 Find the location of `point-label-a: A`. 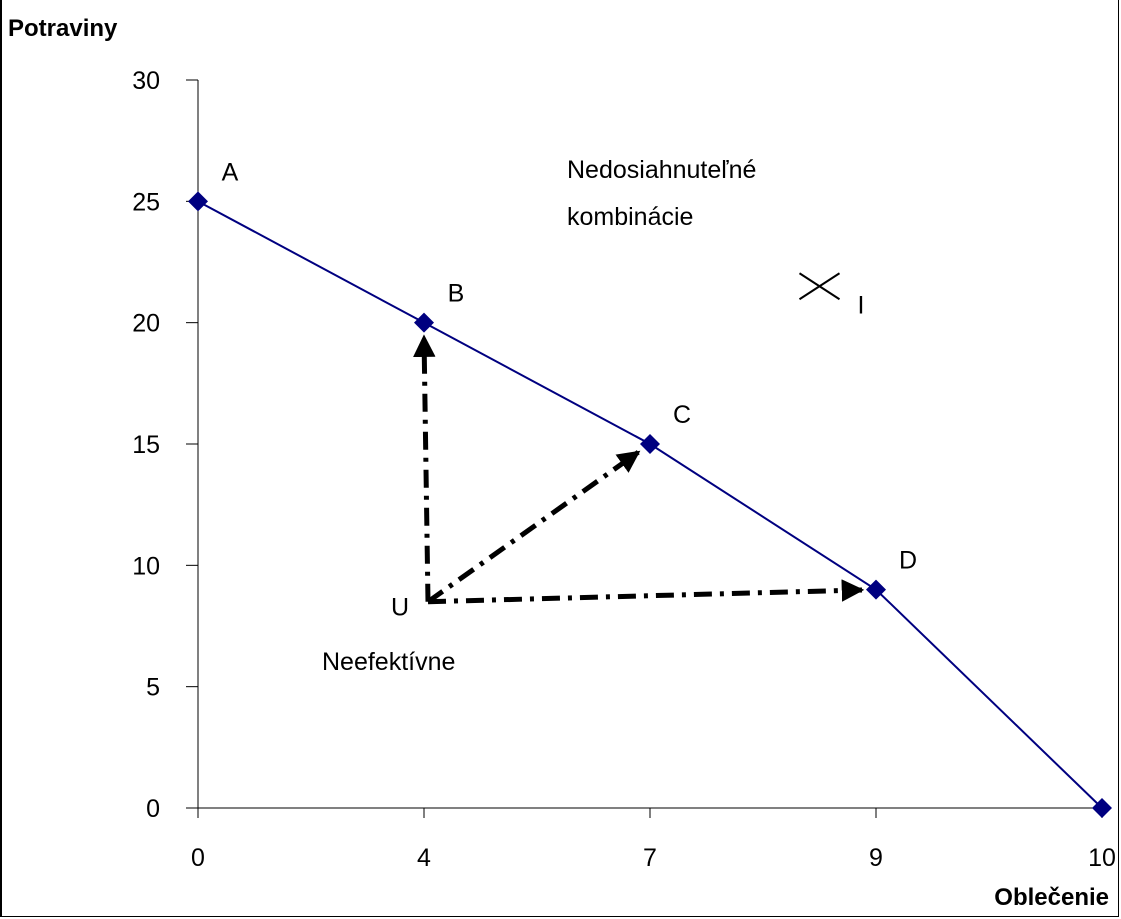

point-label-a: A is located at coordinates (230, 172).